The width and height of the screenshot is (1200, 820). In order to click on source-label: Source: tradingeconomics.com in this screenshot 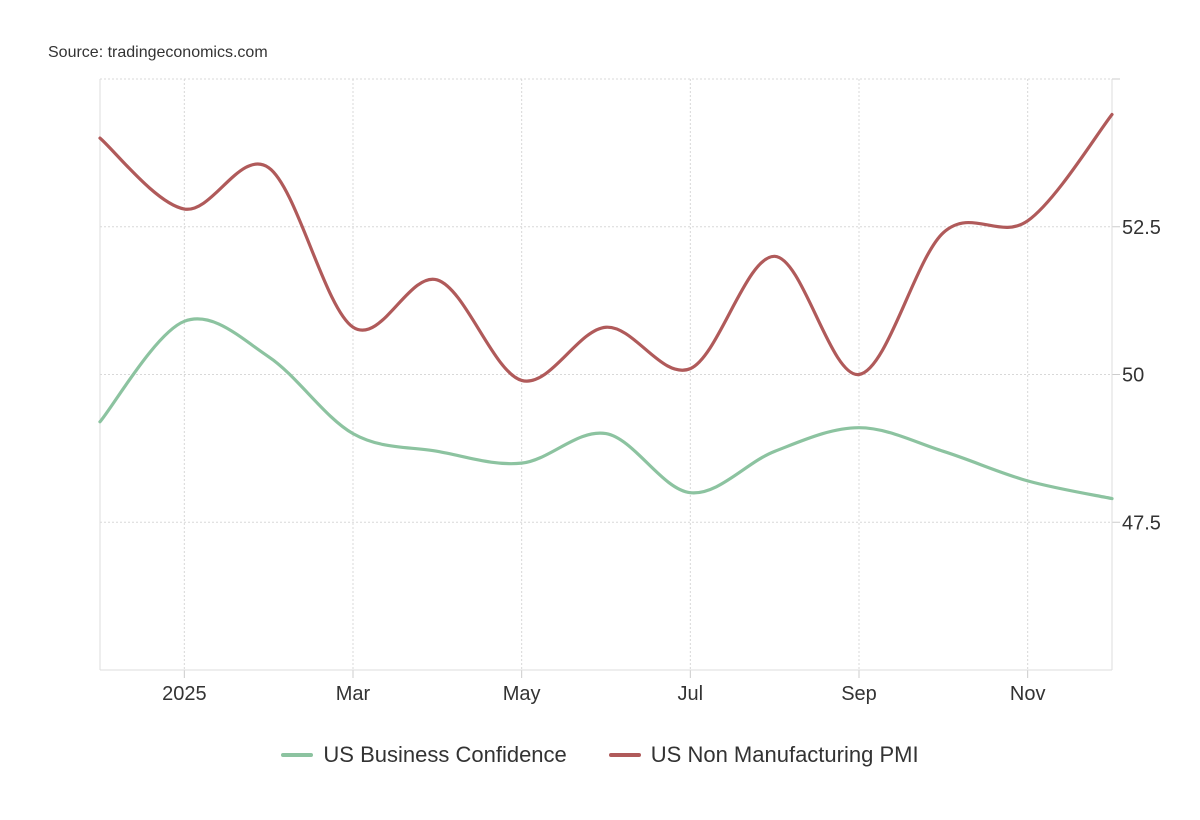, I will do `click(158, 52)`.